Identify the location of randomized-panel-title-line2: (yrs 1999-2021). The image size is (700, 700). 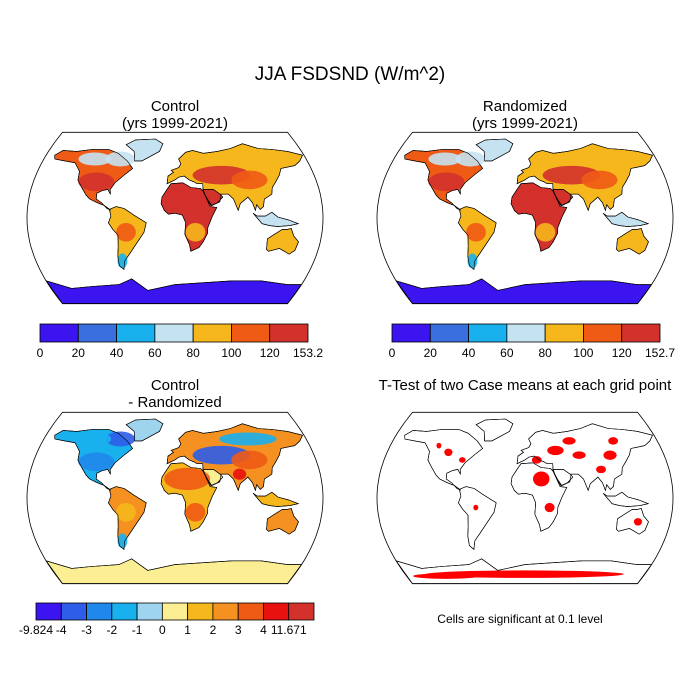
(525, 123).